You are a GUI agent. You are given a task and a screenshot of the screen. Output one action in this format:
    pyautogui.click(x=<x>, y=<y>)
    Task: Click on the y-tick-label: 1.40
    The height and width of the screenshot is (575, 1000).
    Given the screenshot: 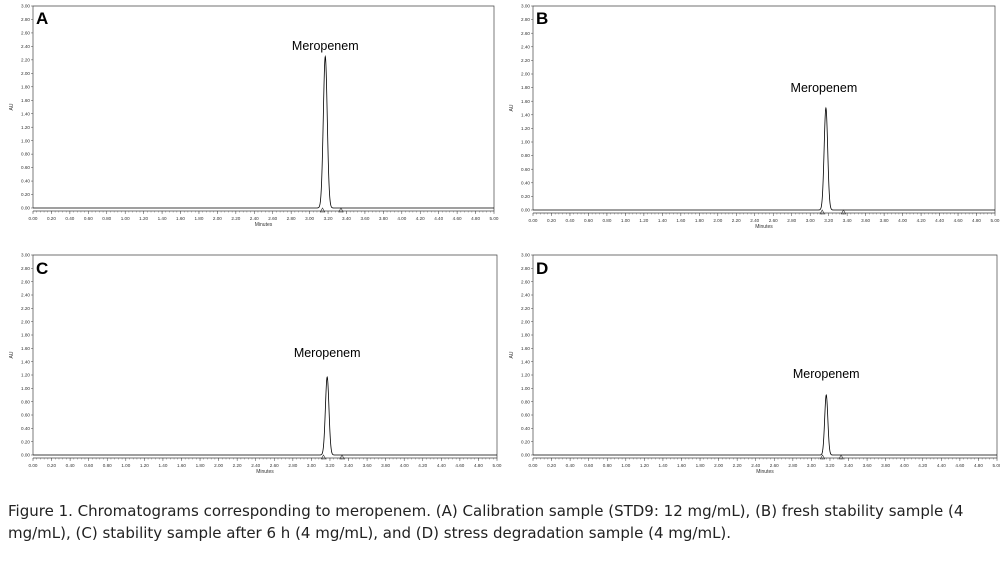 What is the action you would take?
    pyautogui.click(x=525, y=361)
    